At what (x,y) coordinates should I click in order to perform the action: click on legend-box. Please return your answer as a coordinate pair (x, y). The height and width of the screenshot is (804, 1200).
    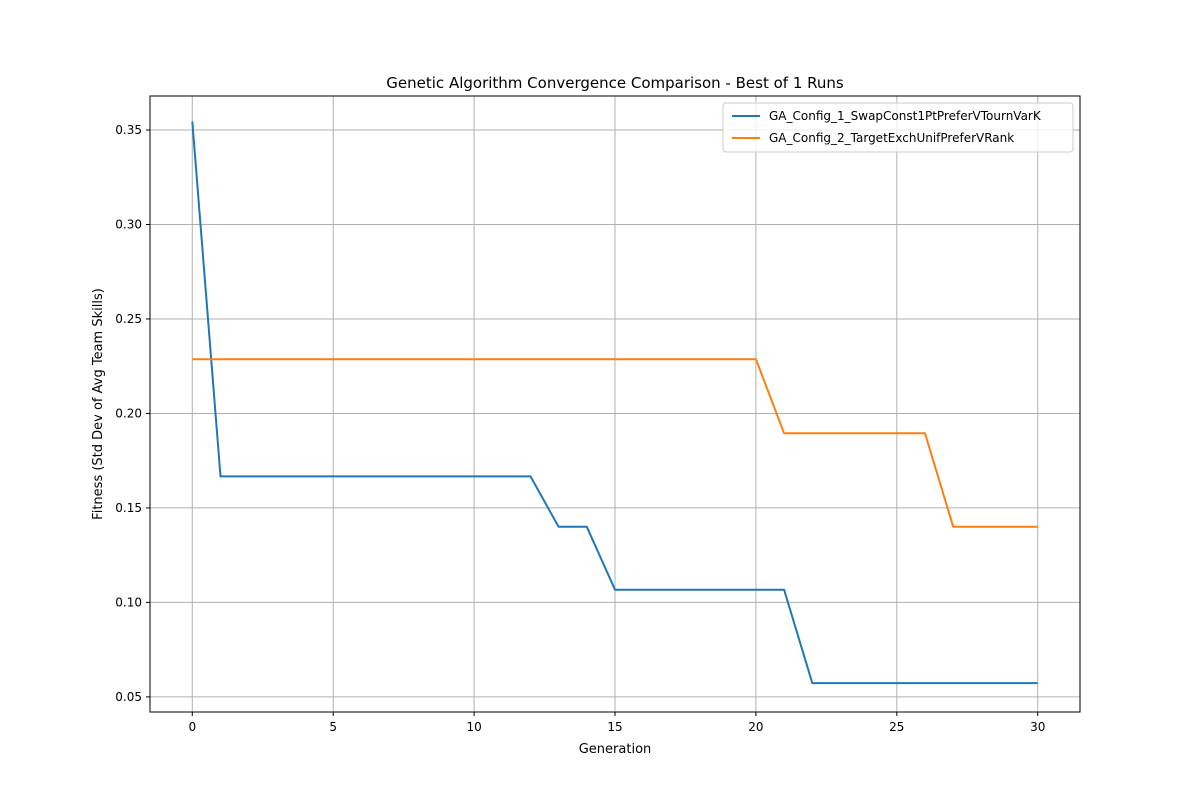
    Looking at the image, I should click on (898, 127).